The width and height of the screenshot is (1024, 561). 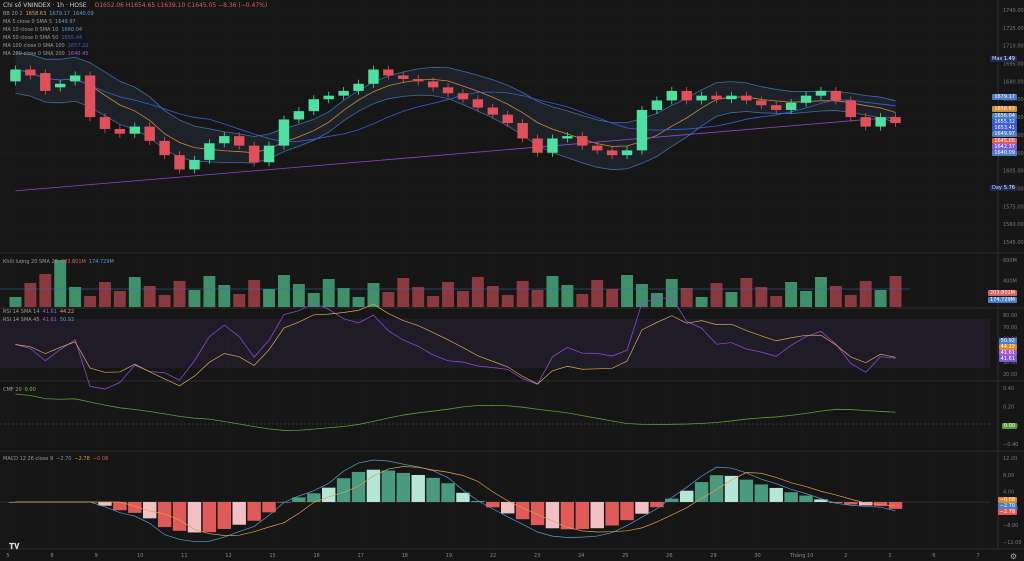 I want to click on price-badge-tag: Day, so click(x=997, y=188).